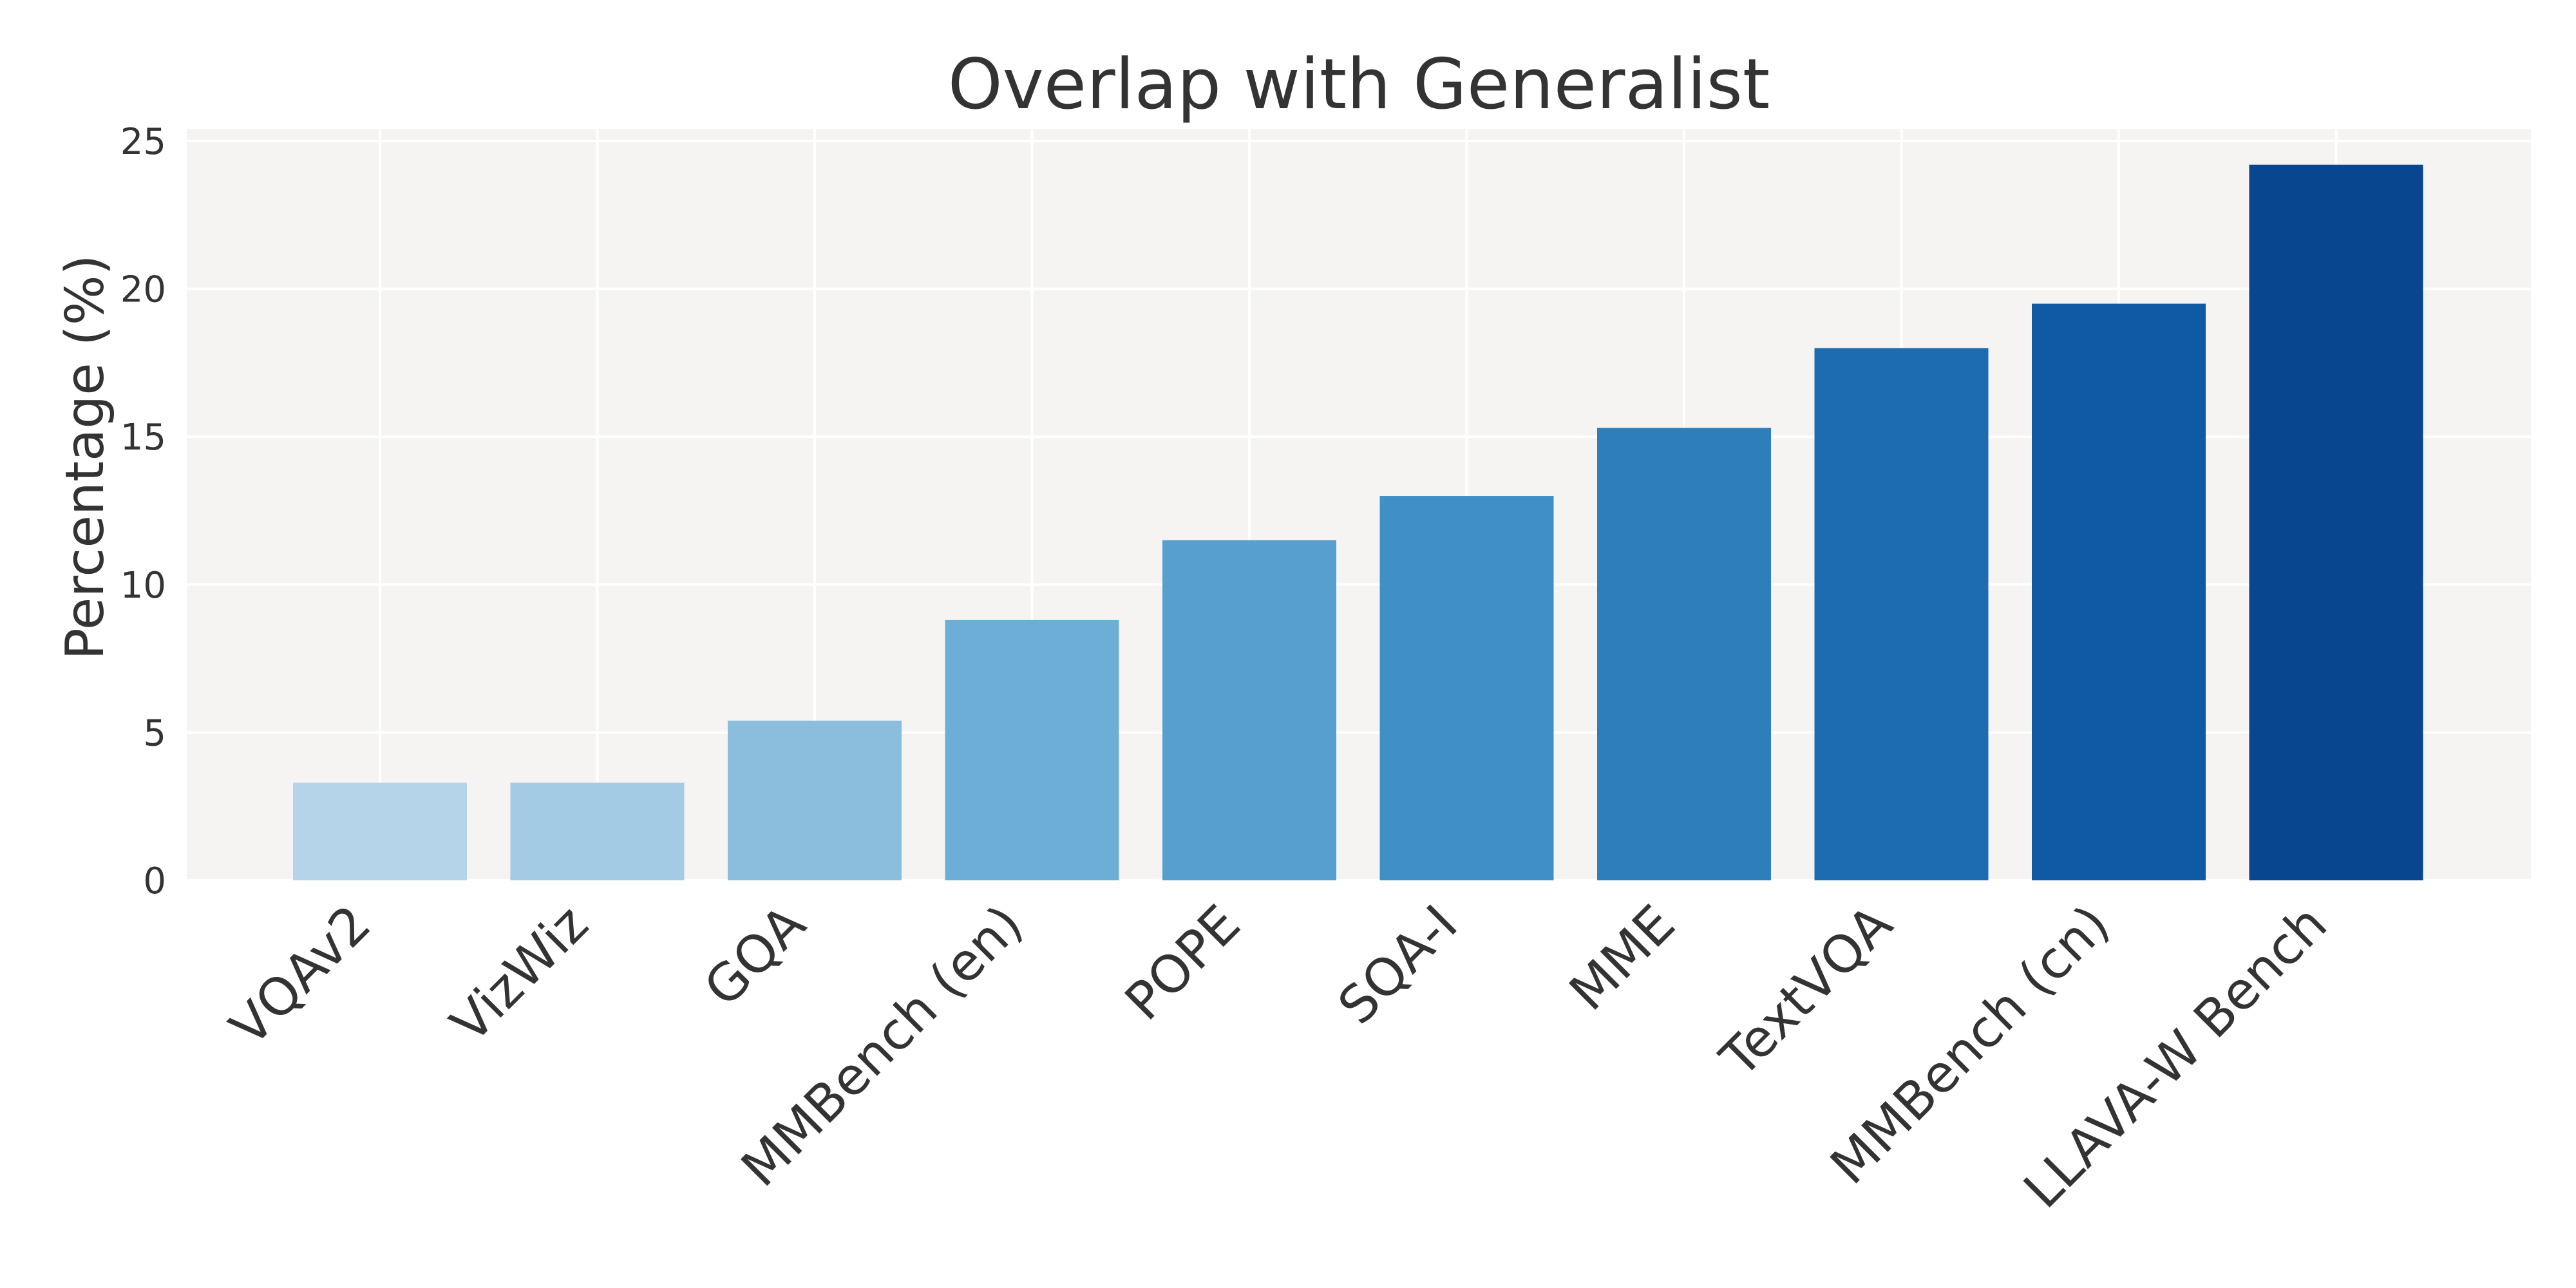 The width and height of the screenshot is (2576, 1288). I want to click on x-tick-label: POPE, so click(1182, 963).